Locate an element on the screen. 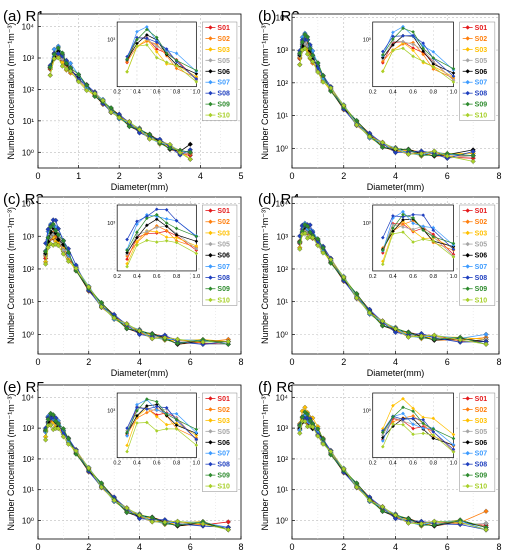 The width and height of the screenshot is (507, 550). legend: S01 S02 S03 S05 S06 S07 S08 S09 S10 is located at coordinates (477, 71).